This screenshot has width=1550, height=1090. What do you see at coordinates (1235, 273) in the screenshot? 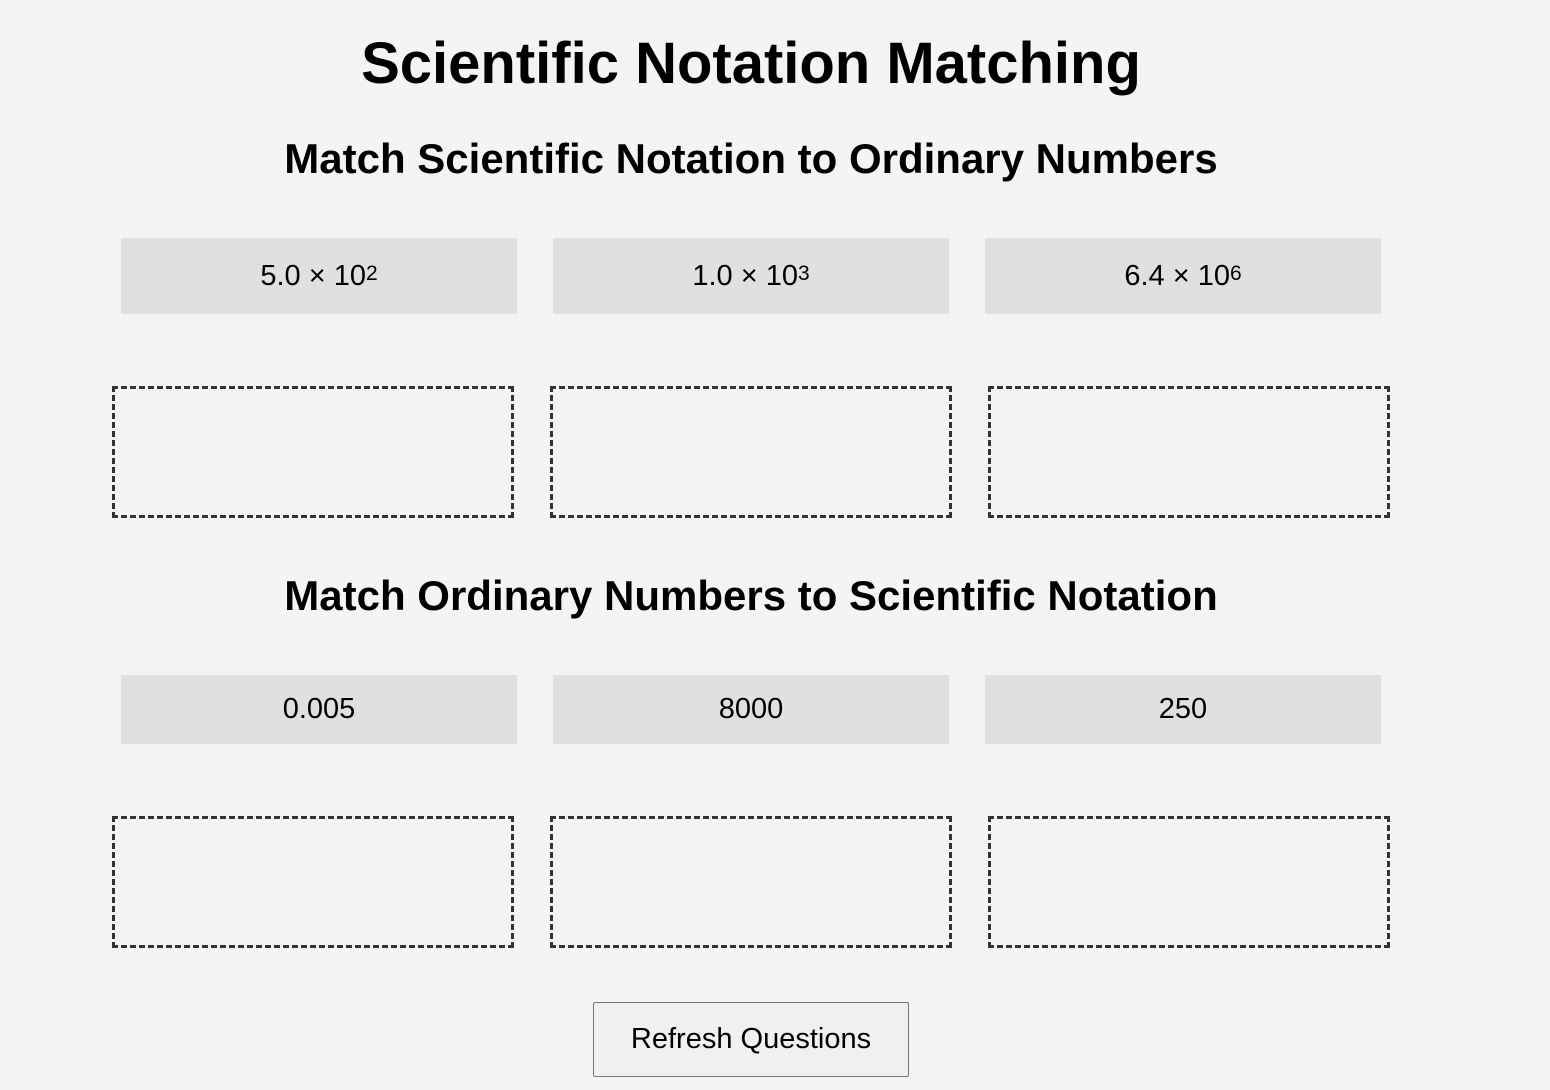
I see `notation-card-3-exponent: 6` at bounding box center [1235, 273].